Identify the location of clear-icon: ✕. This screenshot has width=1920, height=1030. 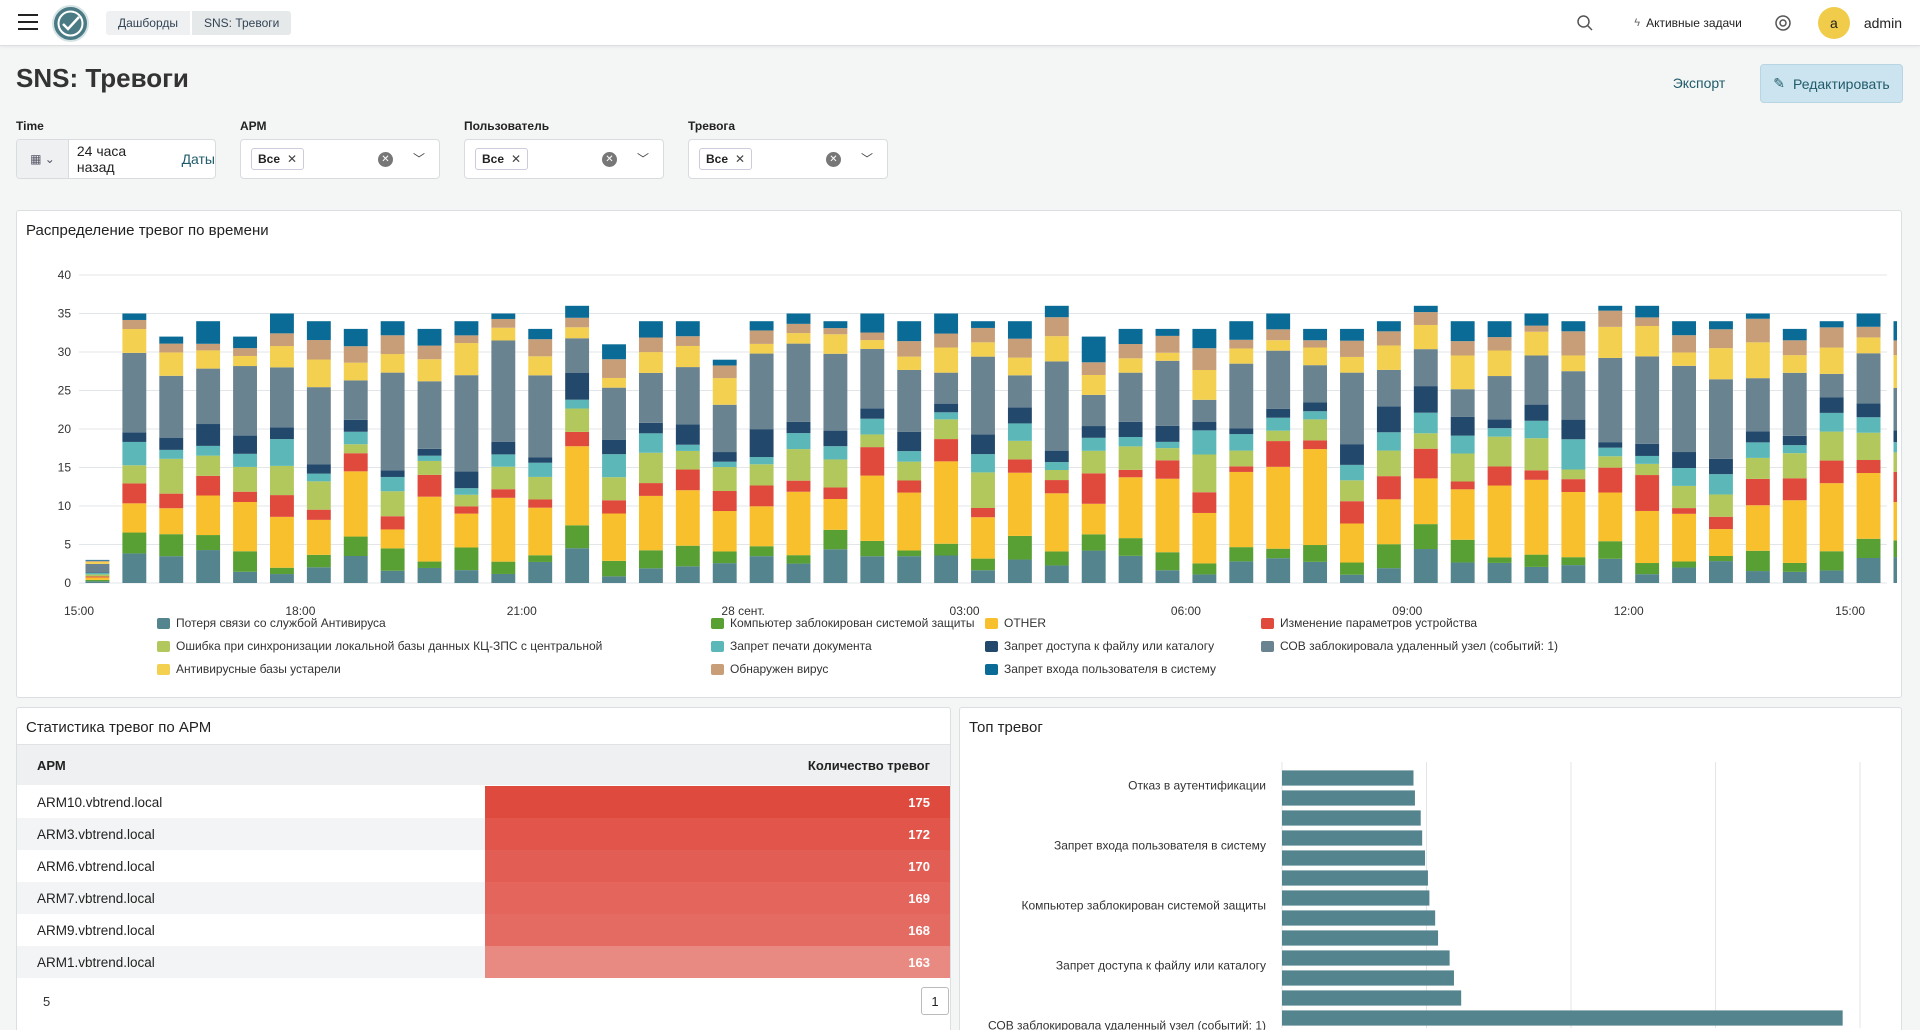
(609, 159).